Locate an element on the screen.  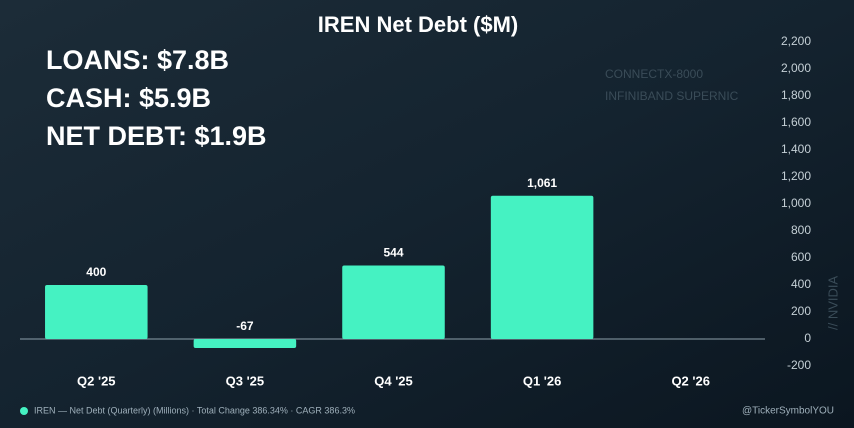
watermark: @TickerSymbolYOU is located at coordinates (788, 411).